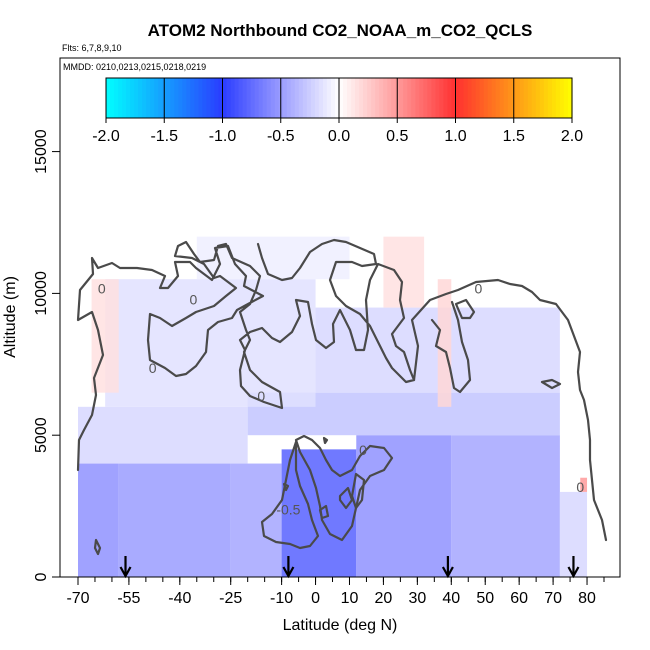 This screenshot has width=650, height=650. What do you see at coordinates (290, 495) in the screenshot?
I see `contour-neg-west` at bounding box center [290, 495].